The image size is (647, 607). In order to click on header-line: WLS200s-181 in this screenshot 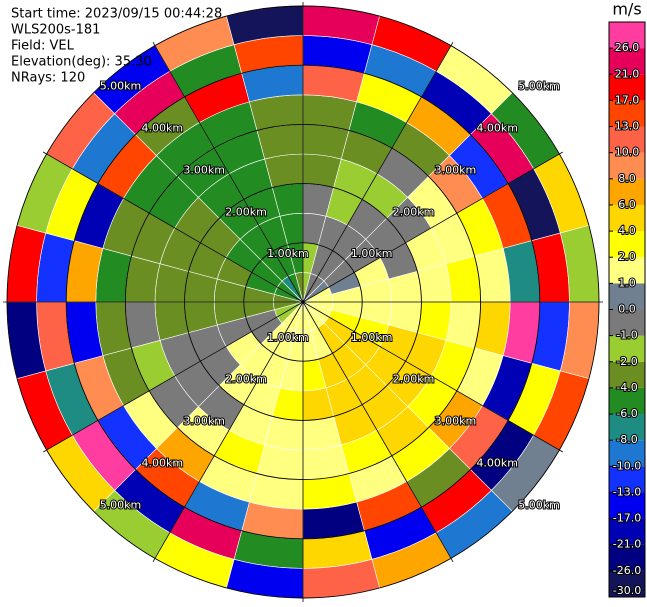, I will do `click(55, 30)`.